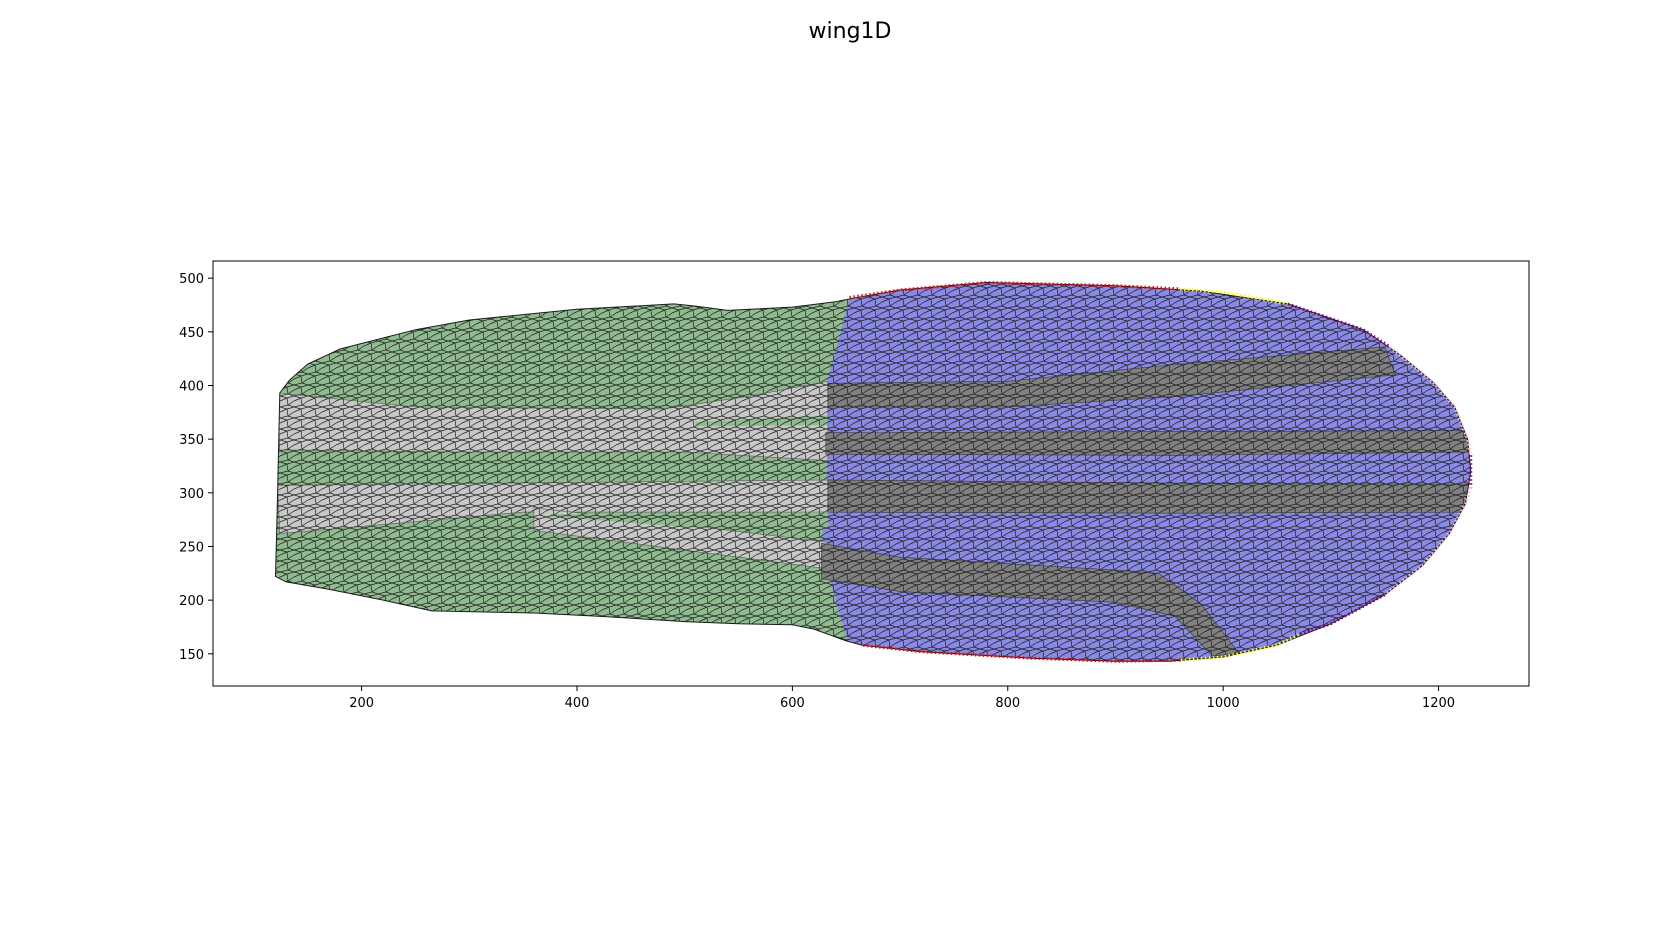  I want to click on x-tick-label-600: 600, so click(792, 703).